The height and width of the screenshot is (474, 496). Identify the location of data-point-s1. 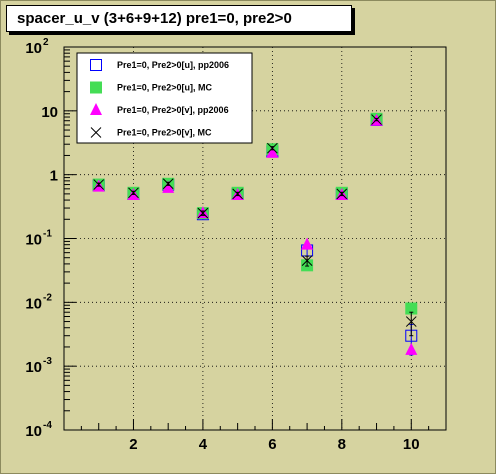
(411, 308).